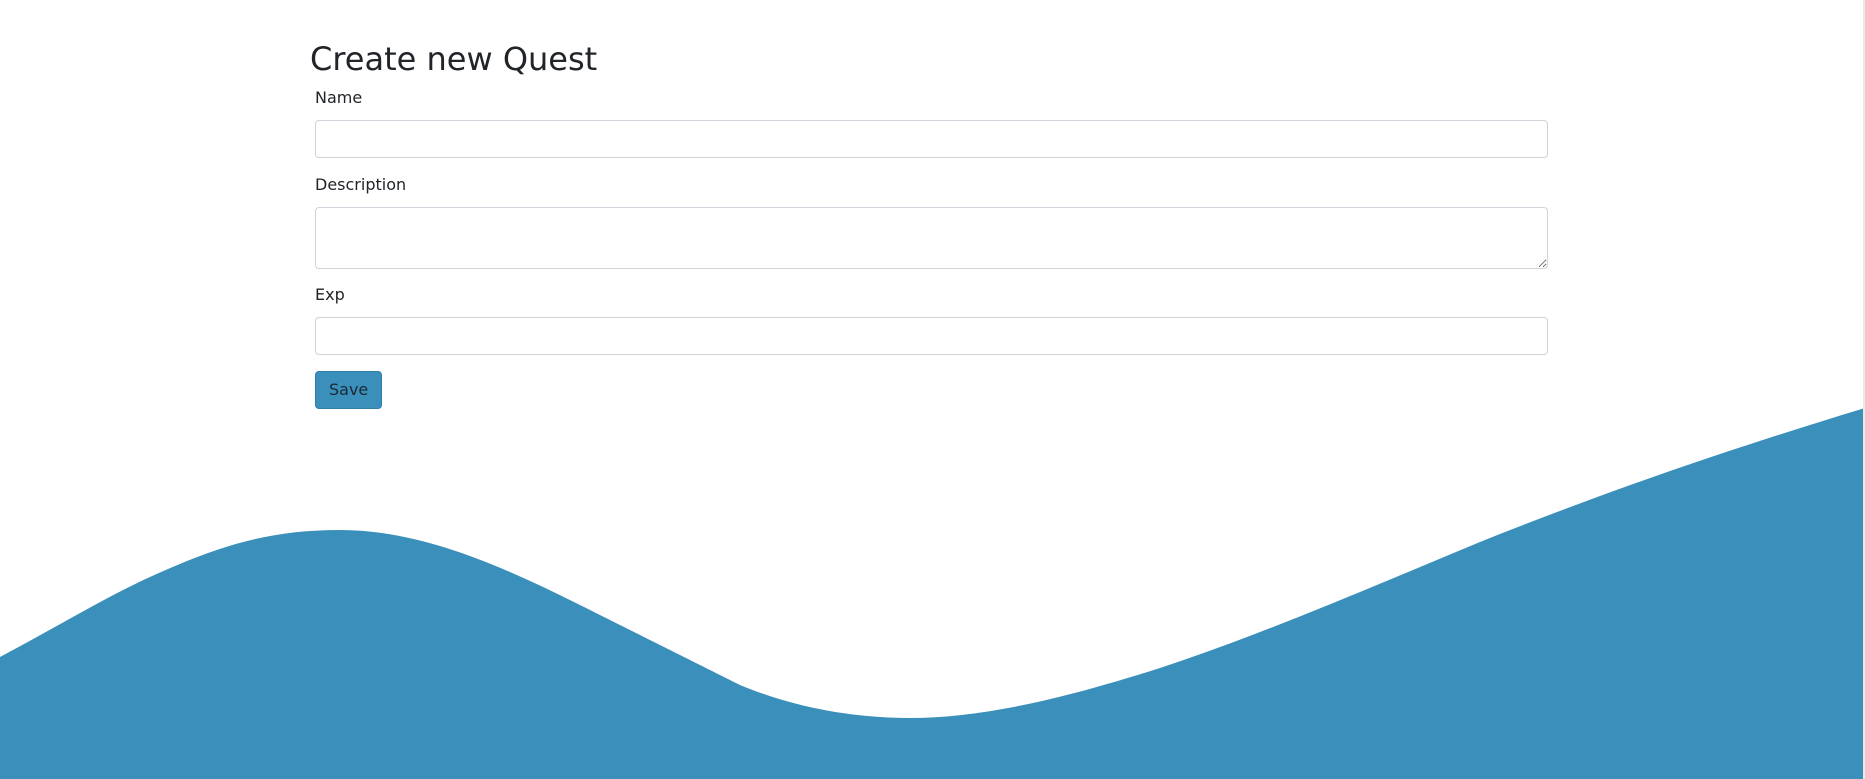 This screenshot has width=1865, height=779. Describe the element at coordinates (931, 139) in the screenshot. I see `name-input` at that location.